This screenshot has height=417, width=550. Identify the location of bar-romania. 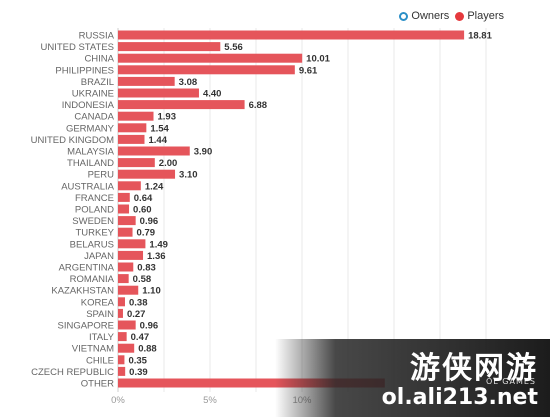
(123, 279).